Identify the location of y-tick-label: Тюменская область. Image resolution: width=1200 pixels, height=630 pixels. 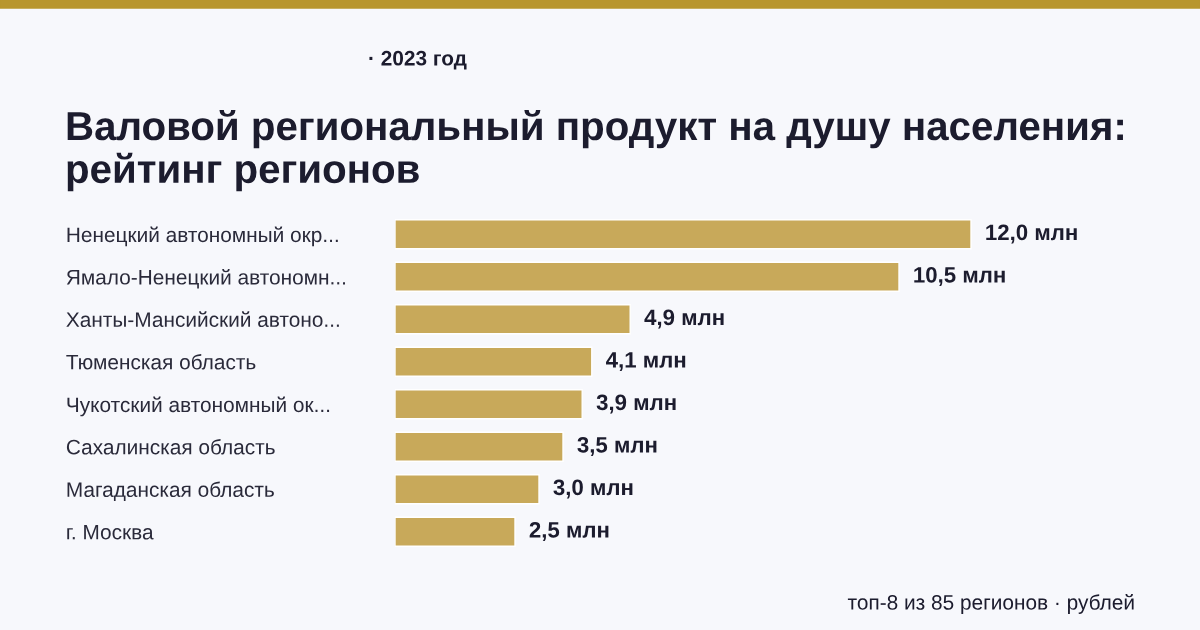
(161, 362).